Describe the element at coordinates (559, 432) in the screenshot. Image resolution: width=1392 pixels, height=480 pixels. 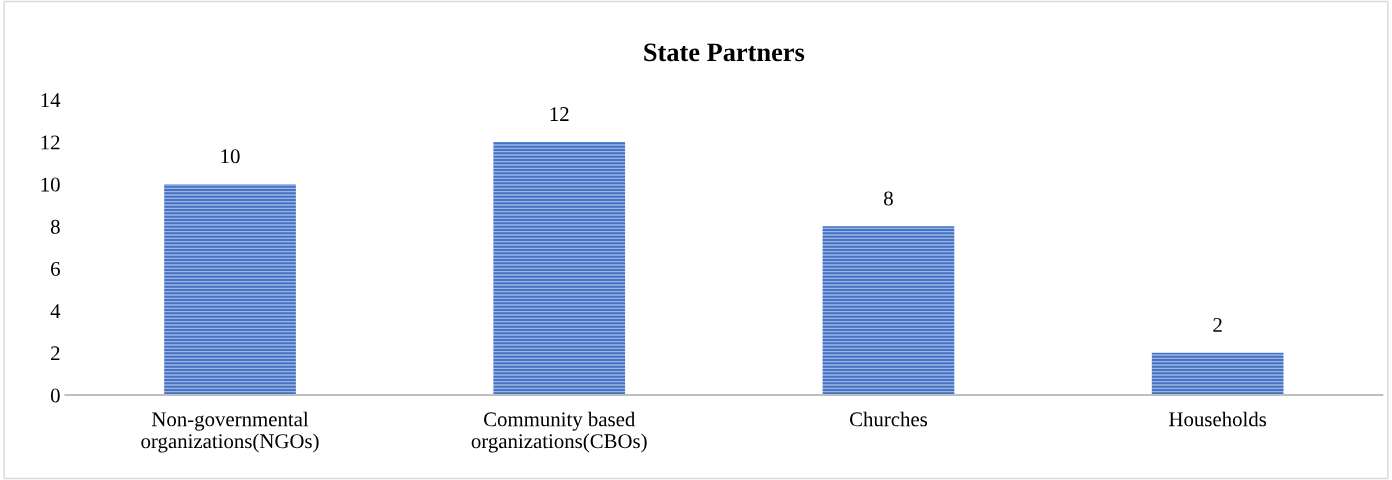
I see `x-tick-label: Community based organizations(CBOs)` at that location.